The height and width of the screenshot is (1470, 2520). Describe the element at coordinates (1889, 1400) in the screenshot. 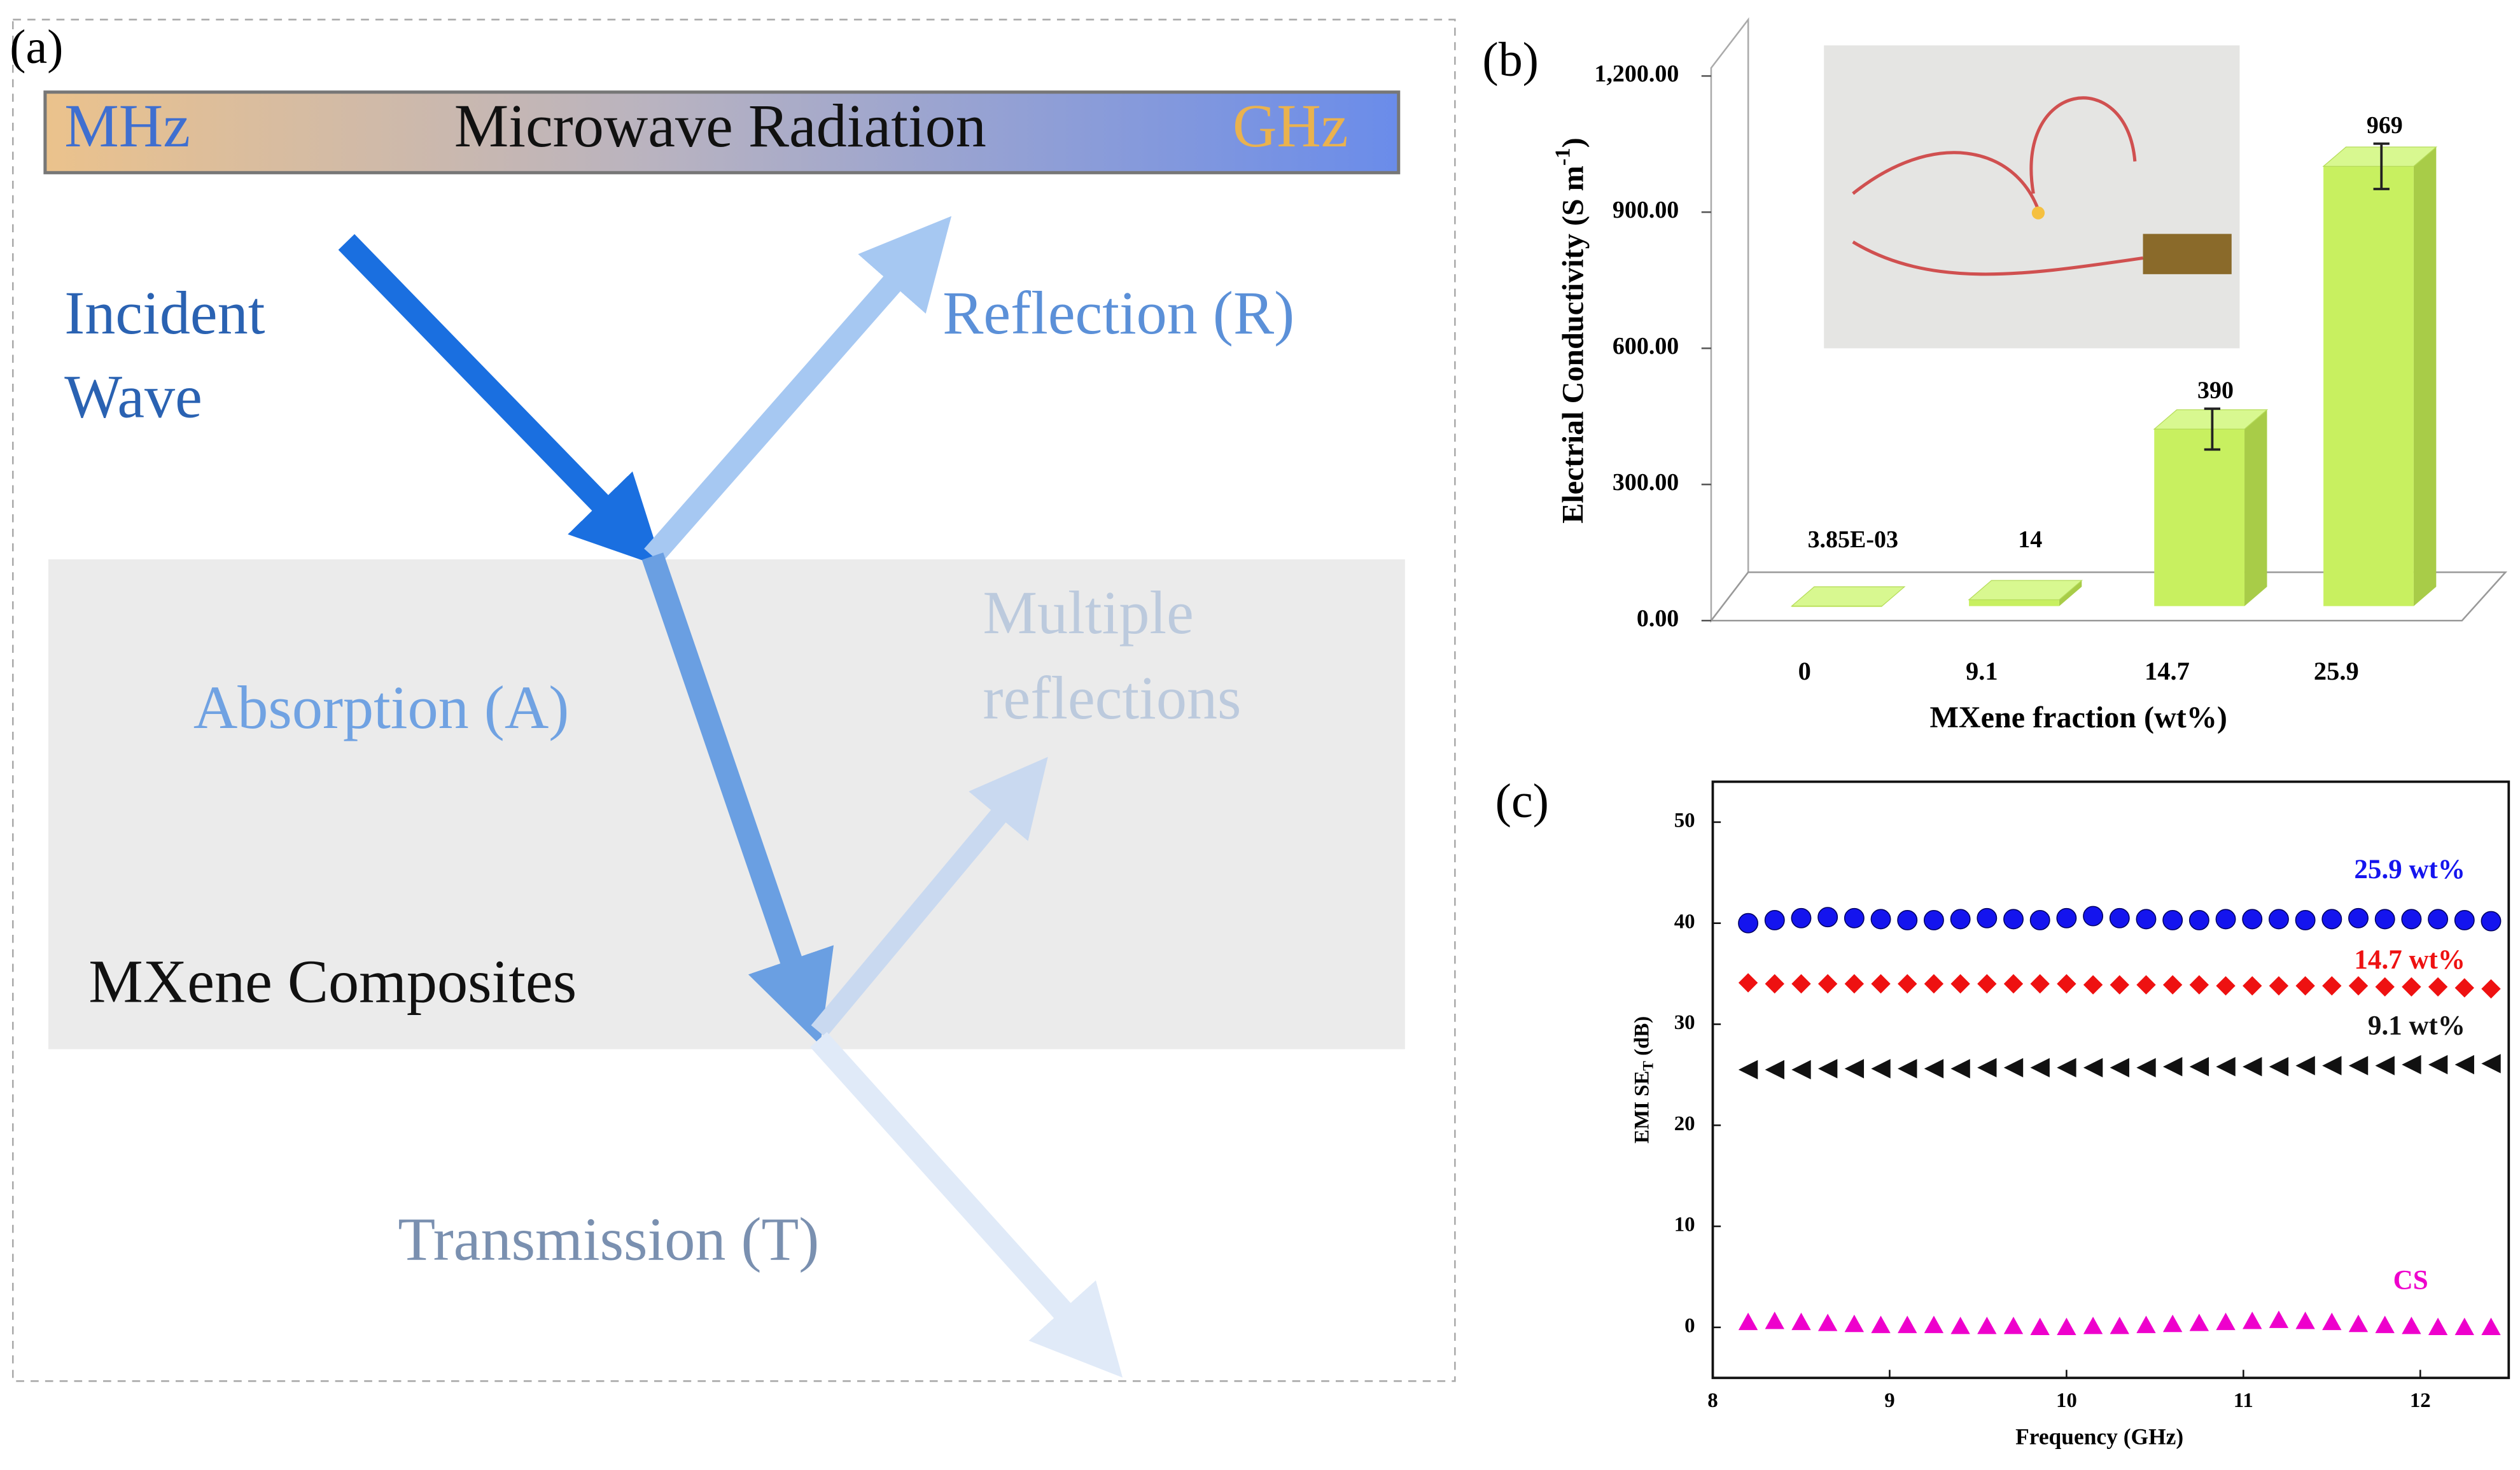

I see `x-tick-label: 9` at that location.